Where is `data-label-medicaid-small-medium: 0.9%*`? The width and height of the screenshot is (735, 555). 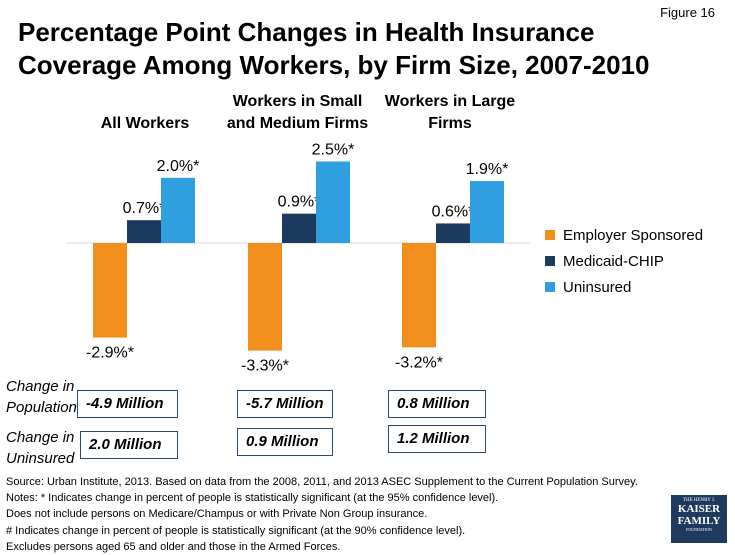
data-label-medicaid-small-medium: 0.9%* is located at coordinates (299, 202).